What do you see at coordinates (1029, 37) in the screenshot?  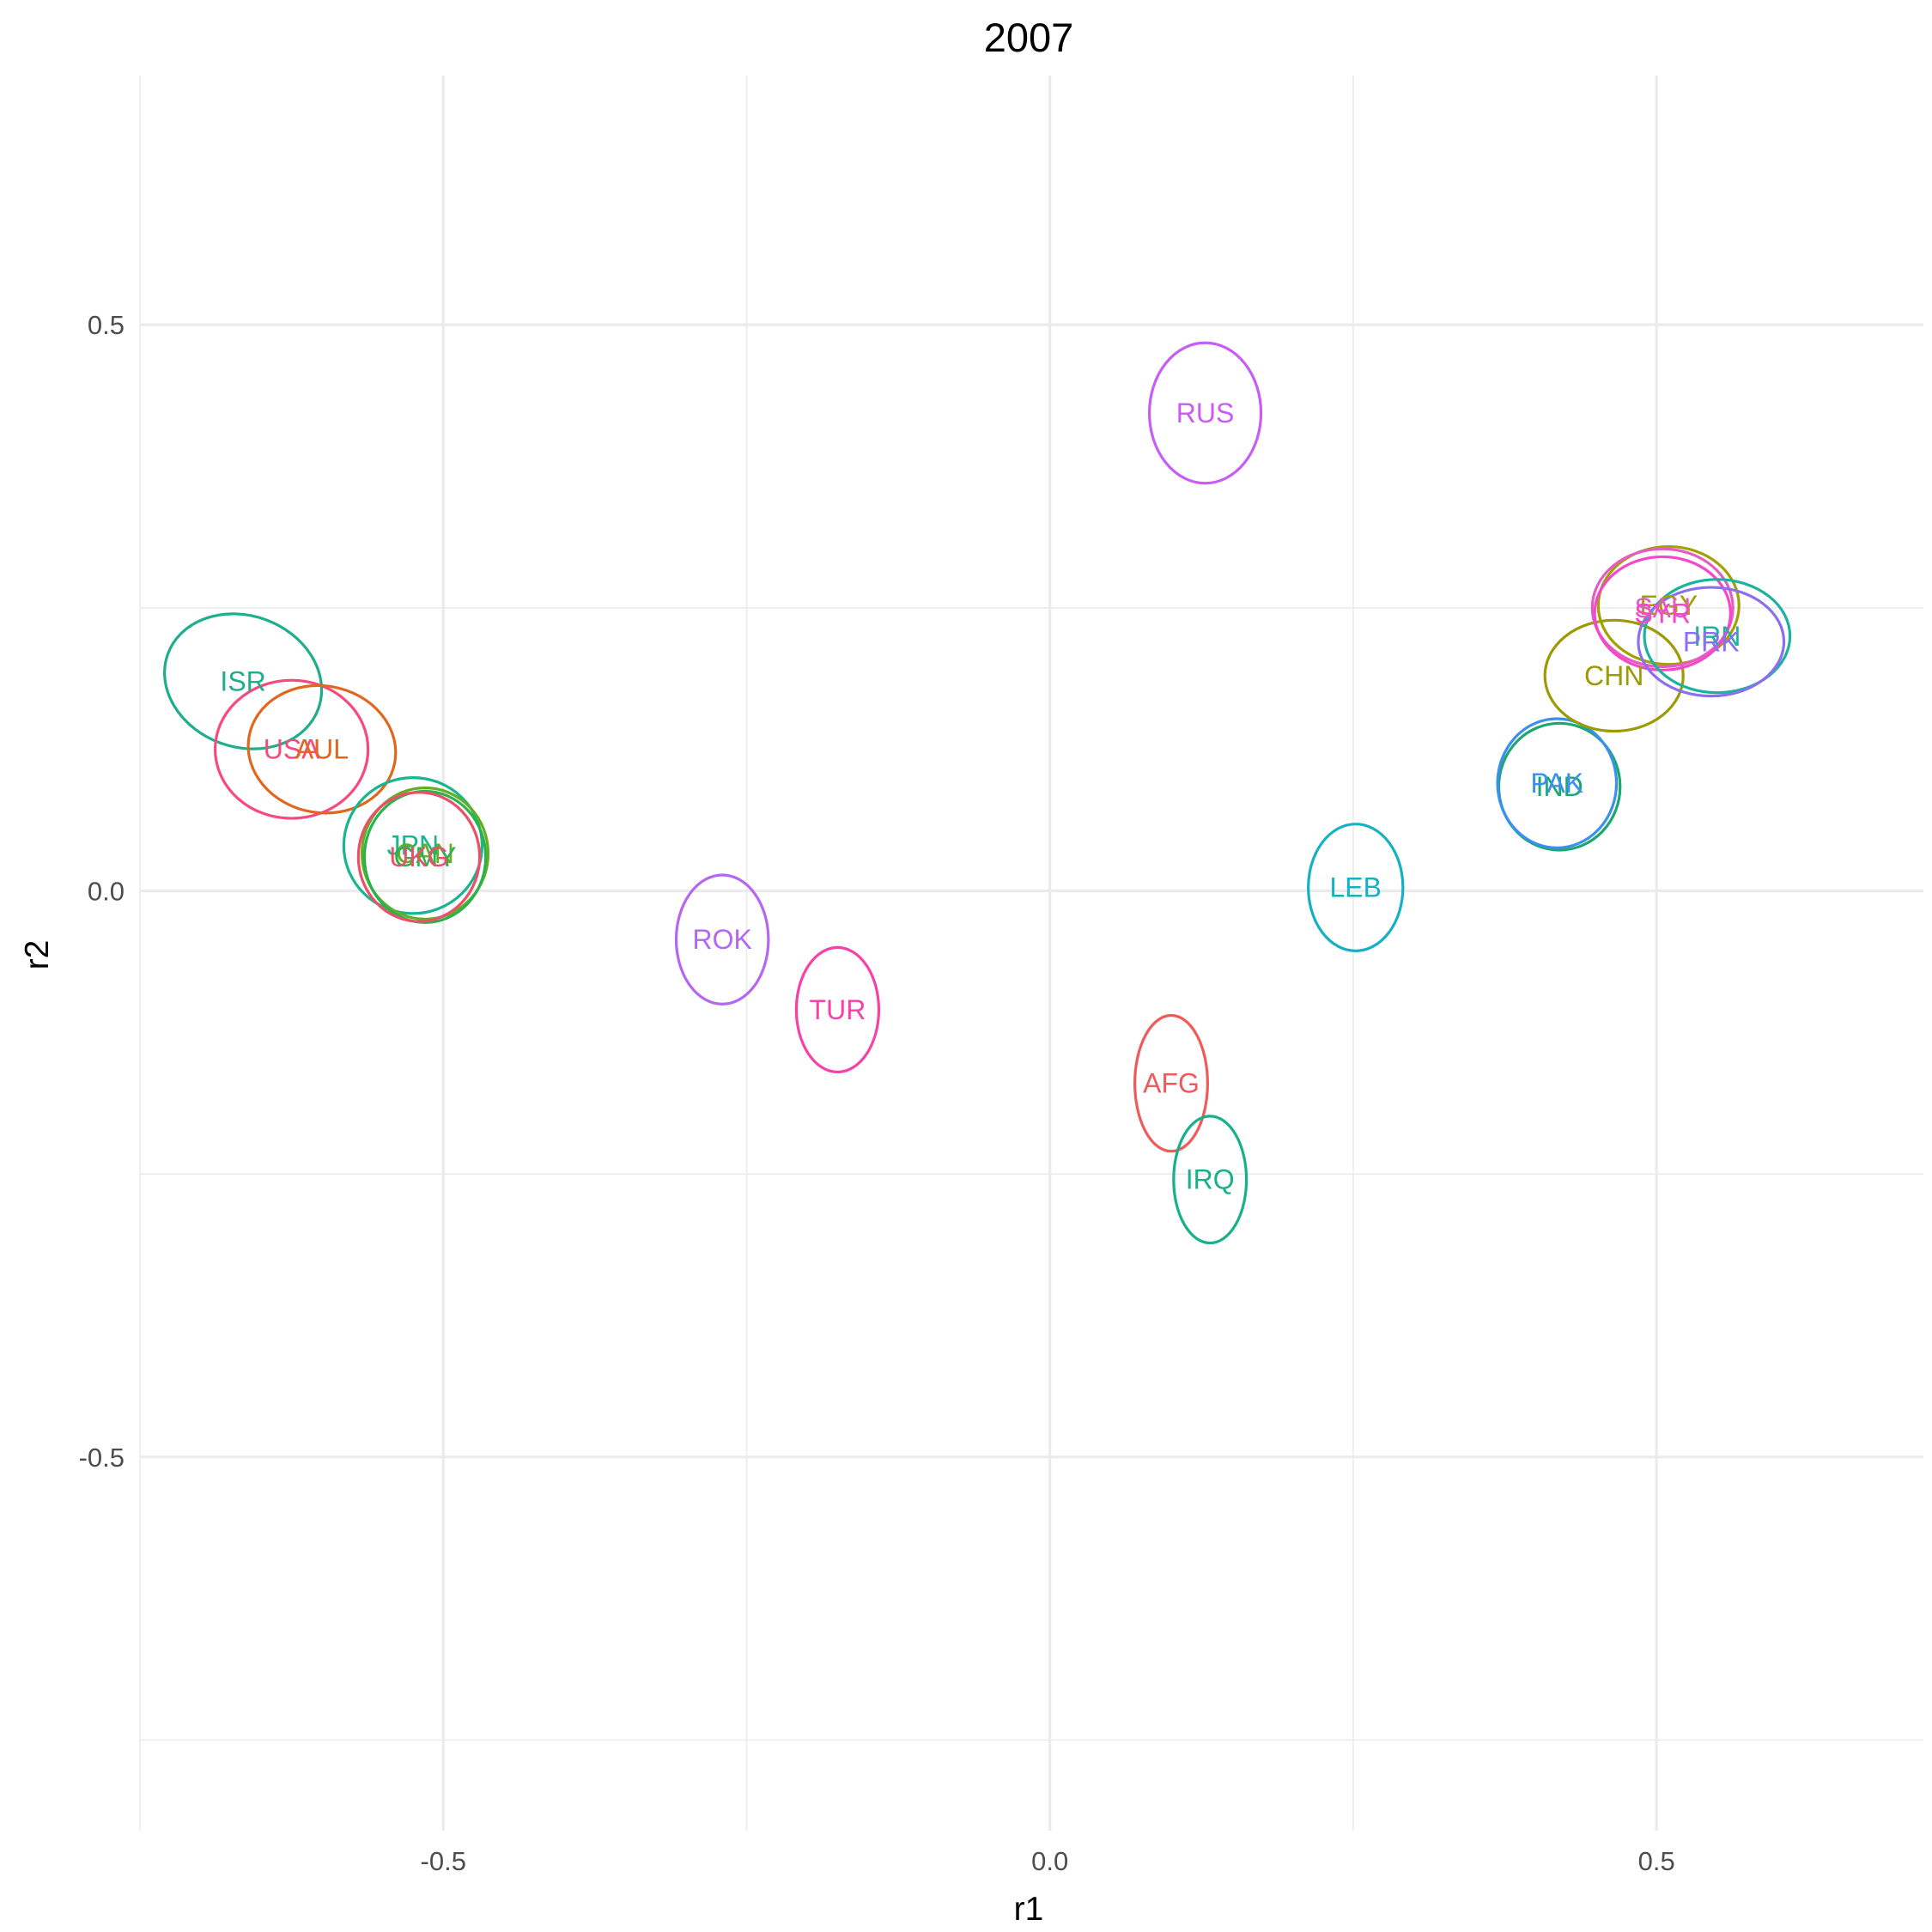 I see `chart-title: 2007` at bounding box center [1029, 37].